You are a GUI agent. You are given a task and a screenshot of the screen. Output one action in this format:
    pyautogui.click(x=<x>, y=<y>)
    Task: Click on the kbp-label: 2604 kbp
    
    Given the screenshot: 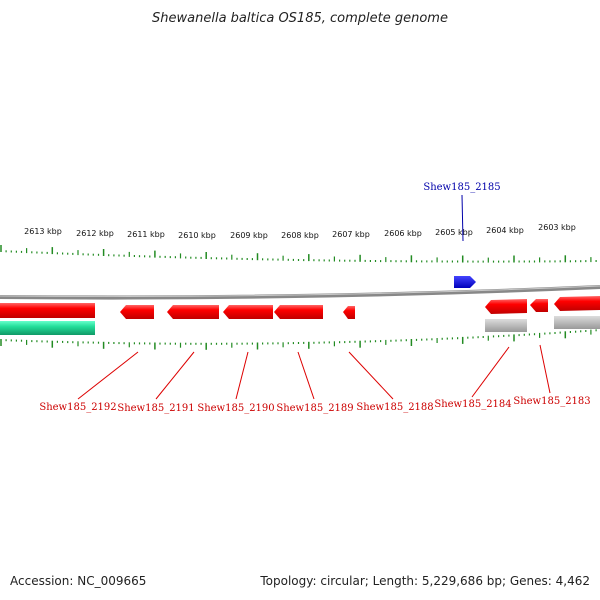 What is the action you would take?
    pyautogui.click(x=505, y=230)
    